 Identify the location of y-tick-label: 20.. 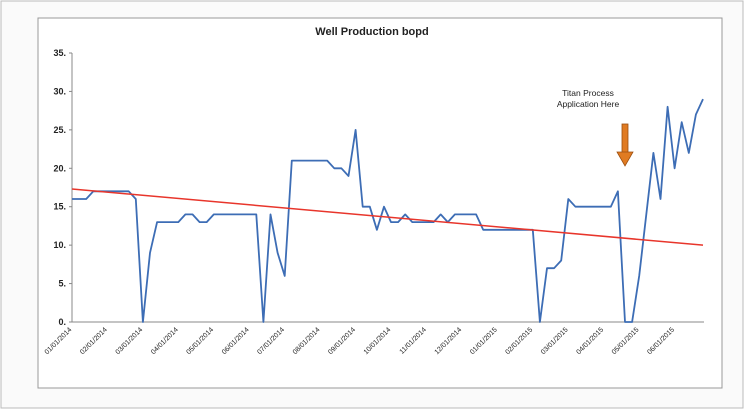
(59, 168).